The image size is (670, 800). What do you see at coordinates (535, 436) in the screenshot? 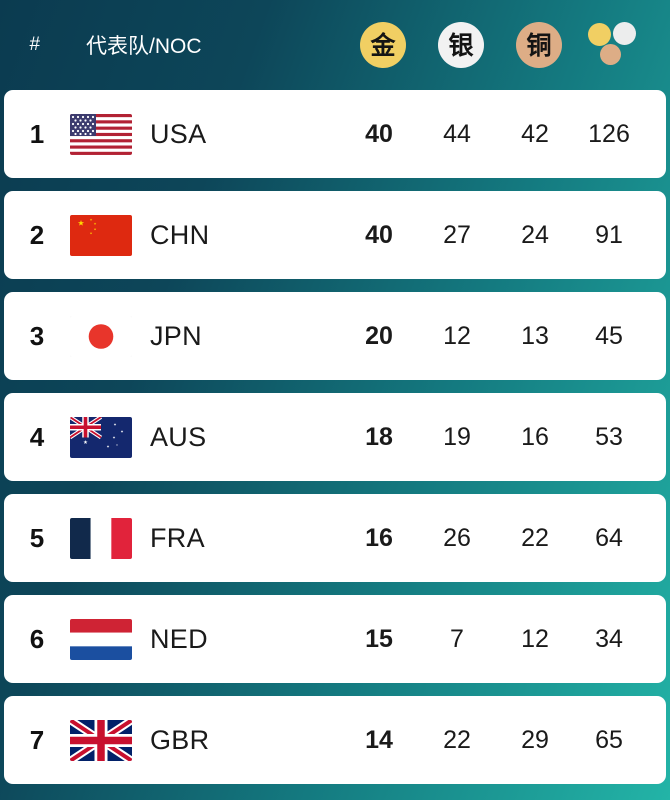
I see `row-bronze-count: 16` at bounding box center [535, 436].